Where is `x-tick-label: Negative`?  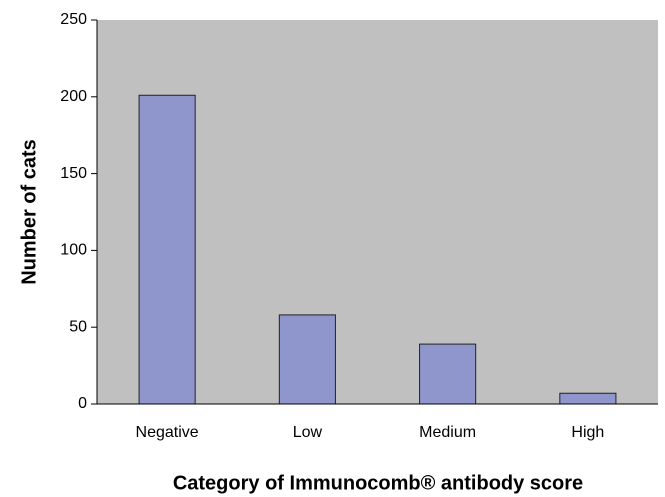
x-tick-label: Negative is located at coordinates (167, 432).